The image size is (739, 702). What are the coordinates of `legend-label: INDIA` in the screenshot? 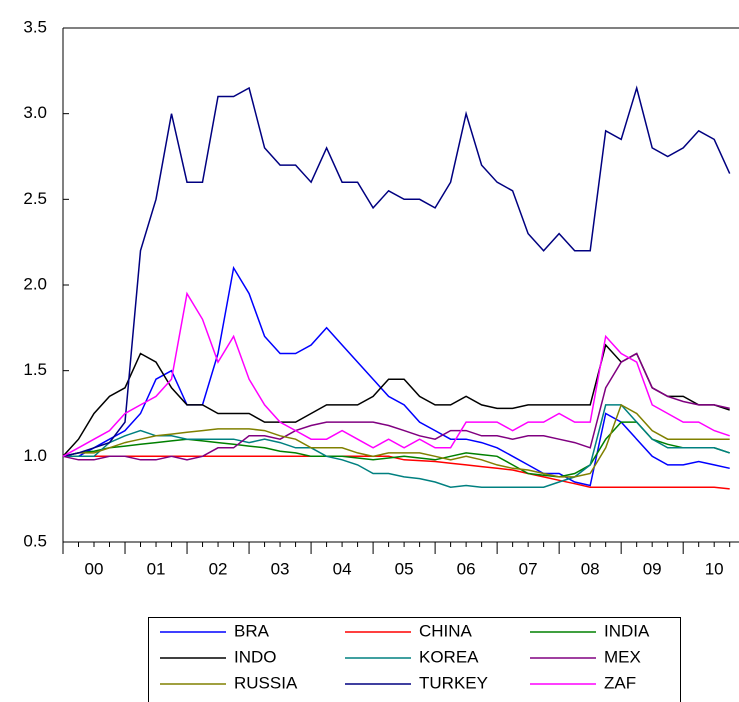 It's located at (627, 630).